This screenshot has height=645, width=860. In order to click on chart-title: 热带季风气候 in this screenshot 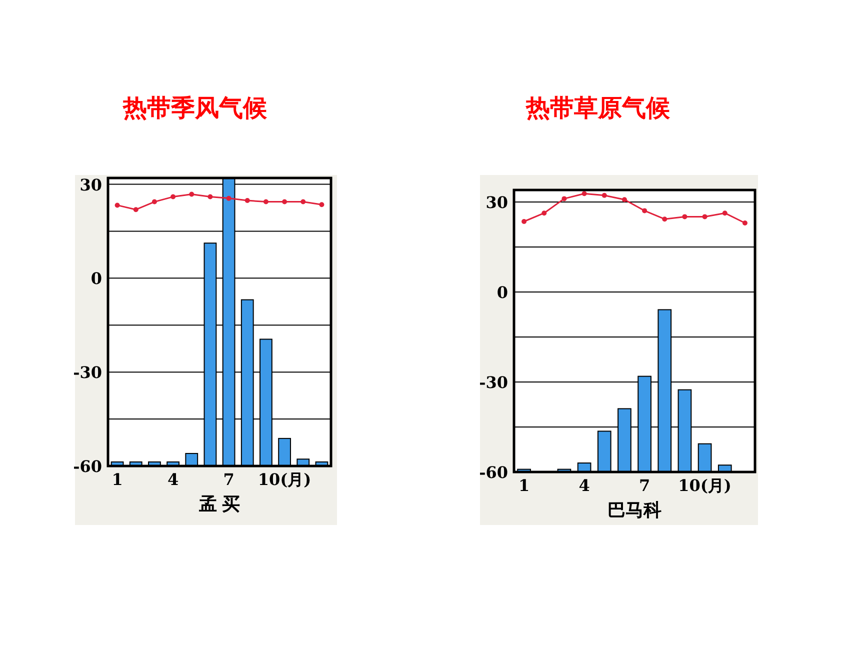, I will do `click(195, 108)`.